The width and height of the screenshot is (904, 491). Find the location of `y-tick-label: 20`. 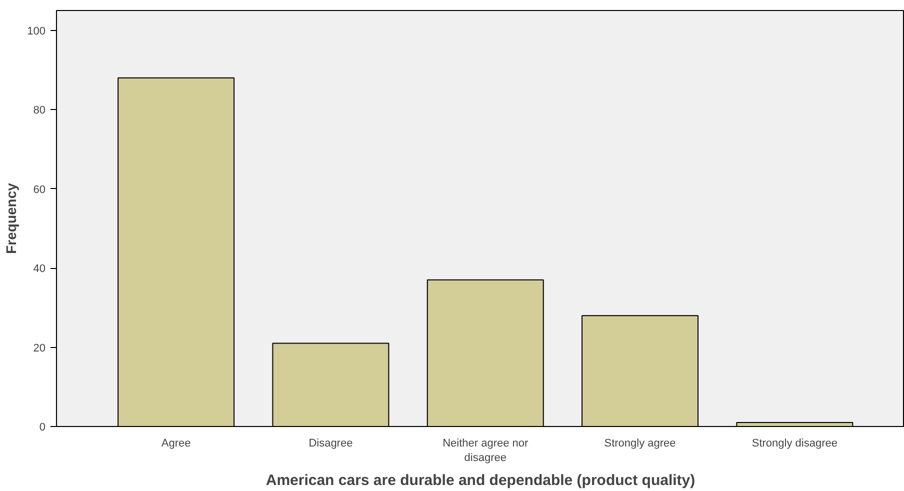

y-tick-label: 20 is located at coordinates (39, 348).